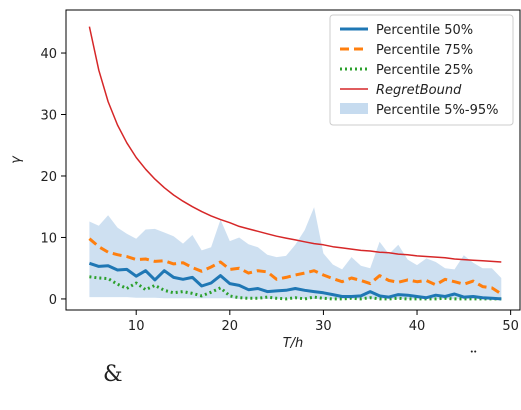 This screenshot has width=521, height=410. I want to click on stray-diaeresis-glyph: ¨, so click(473, 358).